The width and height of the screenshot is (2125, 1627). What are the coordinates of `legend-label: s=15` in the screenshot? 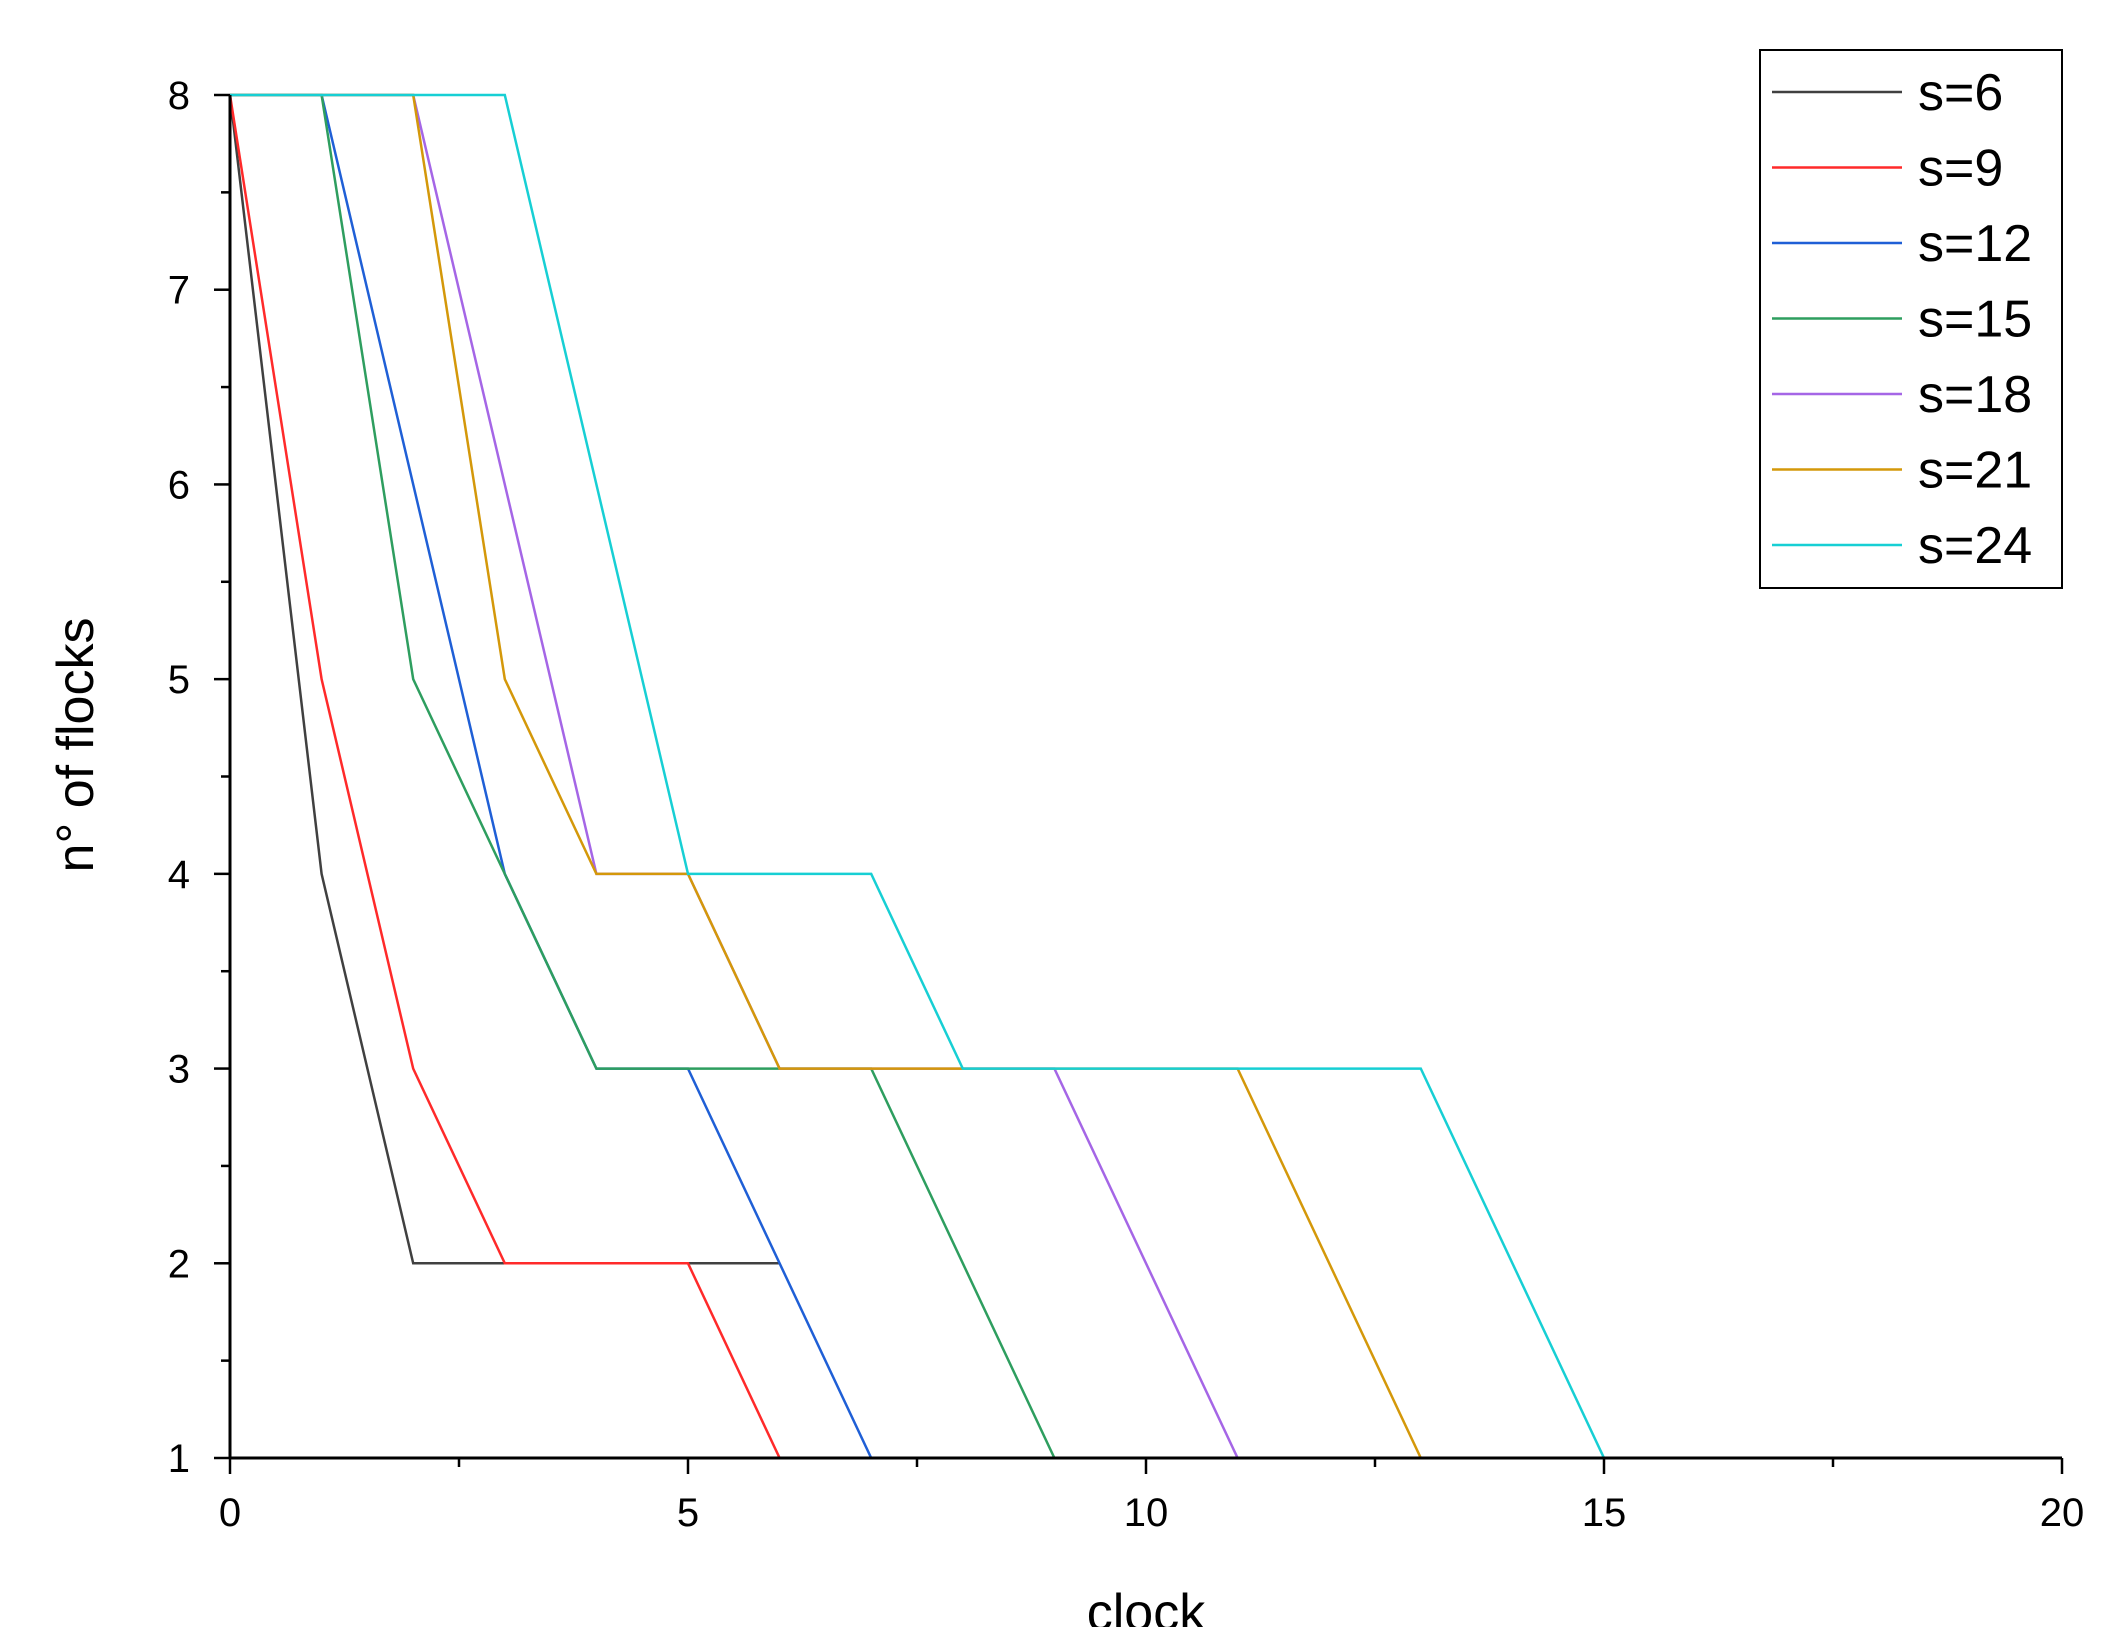 It's located at (1975, 320).